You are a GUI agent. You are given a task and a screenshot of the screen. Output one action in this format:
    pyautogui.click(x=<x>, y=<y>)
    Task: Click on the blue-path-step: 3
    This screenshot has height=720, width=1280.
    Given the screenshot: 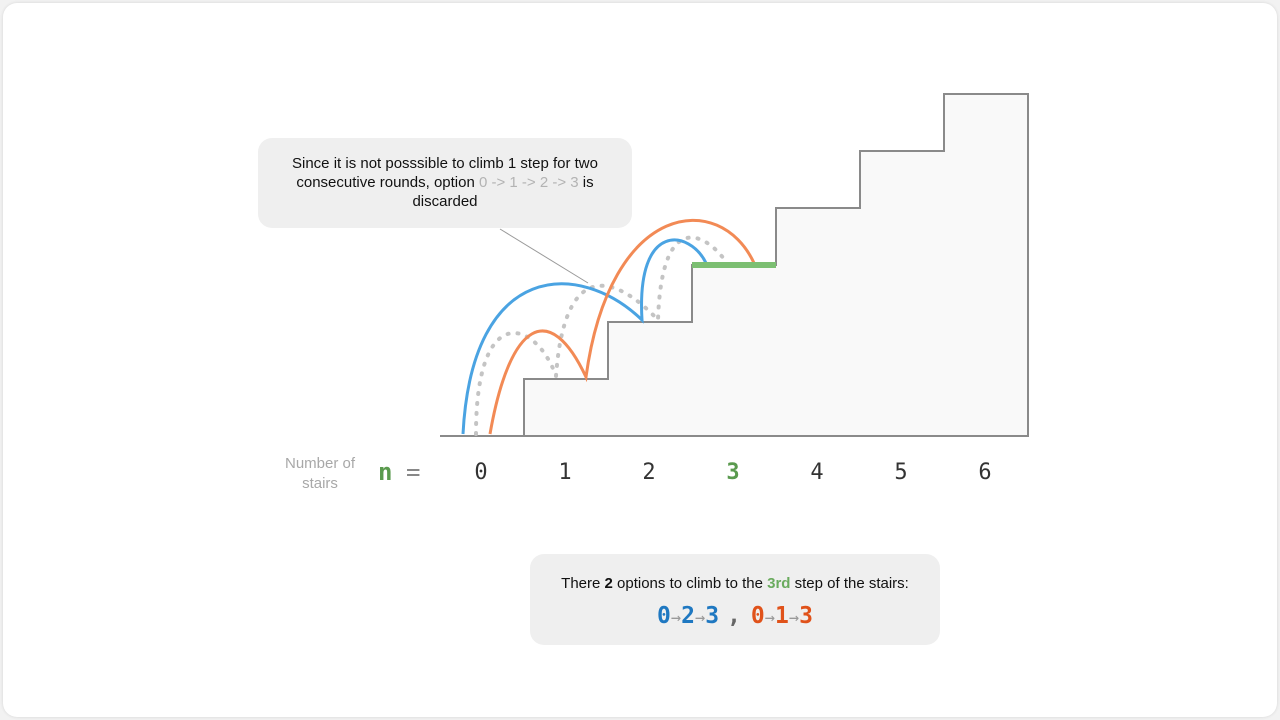 What is the action you would take?
    pyautogui.click(x=712, y=616)
    